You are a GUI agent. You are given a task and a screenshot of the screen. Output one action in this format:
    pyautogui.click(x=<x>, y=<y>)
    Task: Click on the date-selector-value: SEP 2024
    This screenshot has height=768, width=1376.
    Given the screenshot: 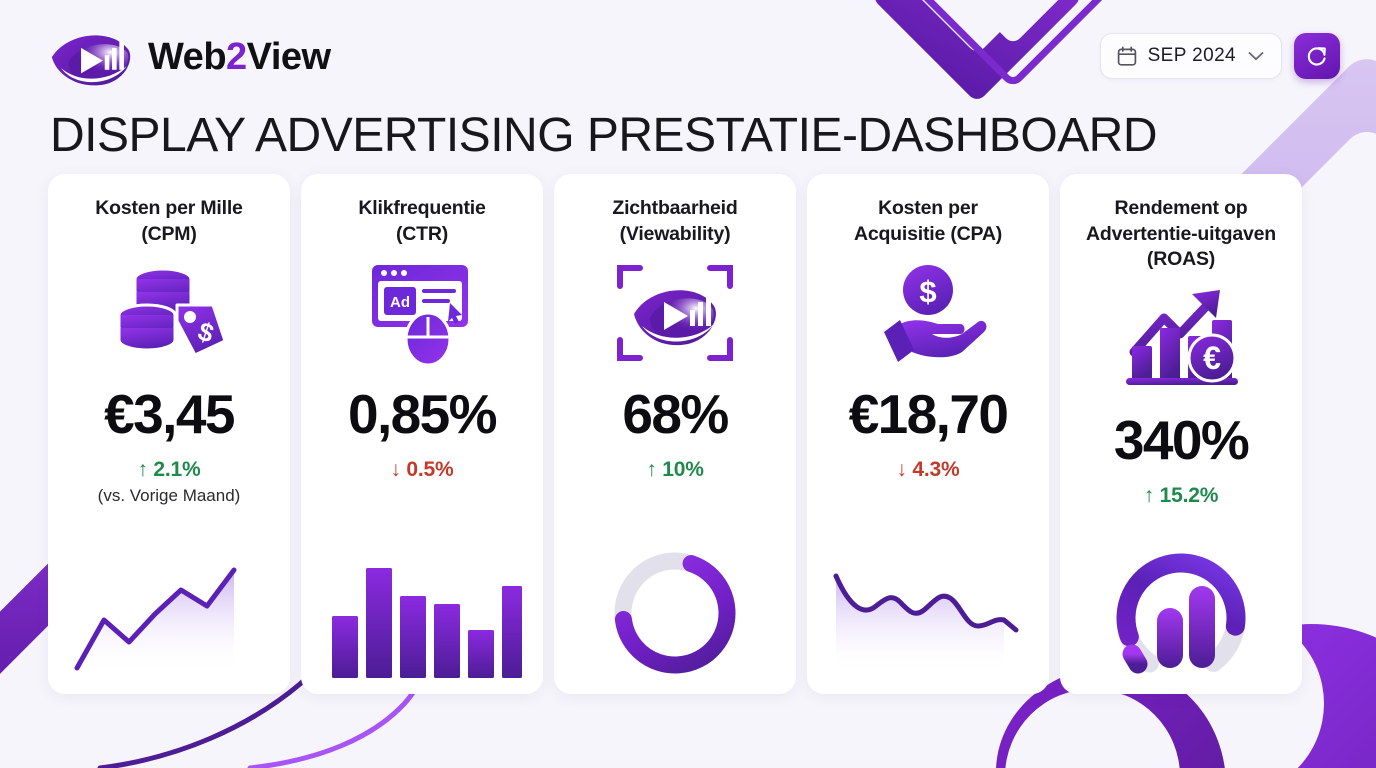 What is the action you would take?
    pyautogui.click(x=1191, y=55)
    